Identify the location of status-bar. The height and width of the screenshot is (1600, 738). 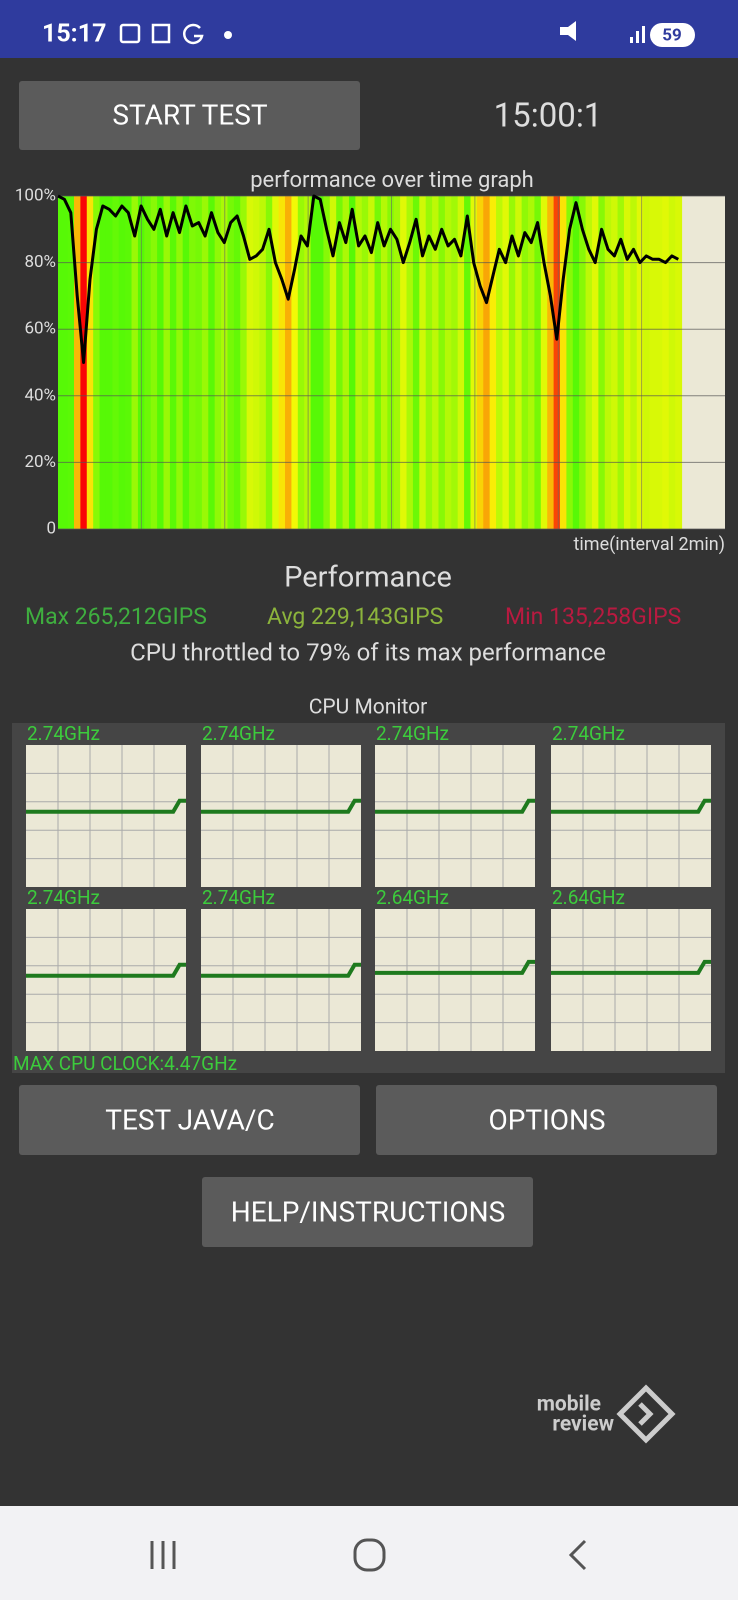
(369, 29).